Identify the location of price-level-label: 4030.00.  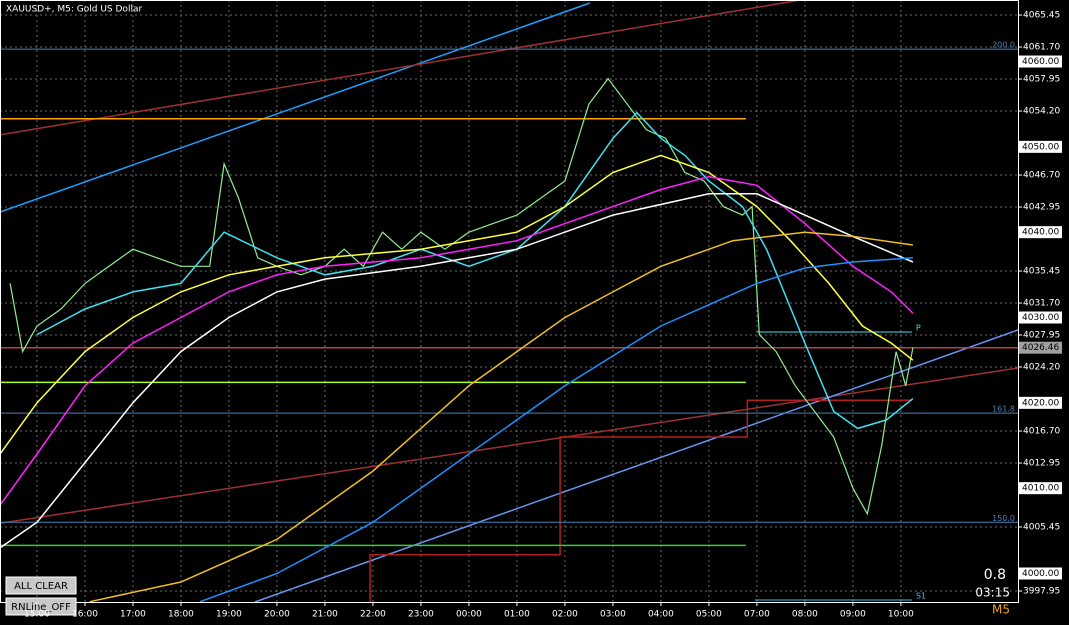
(1040, 318).